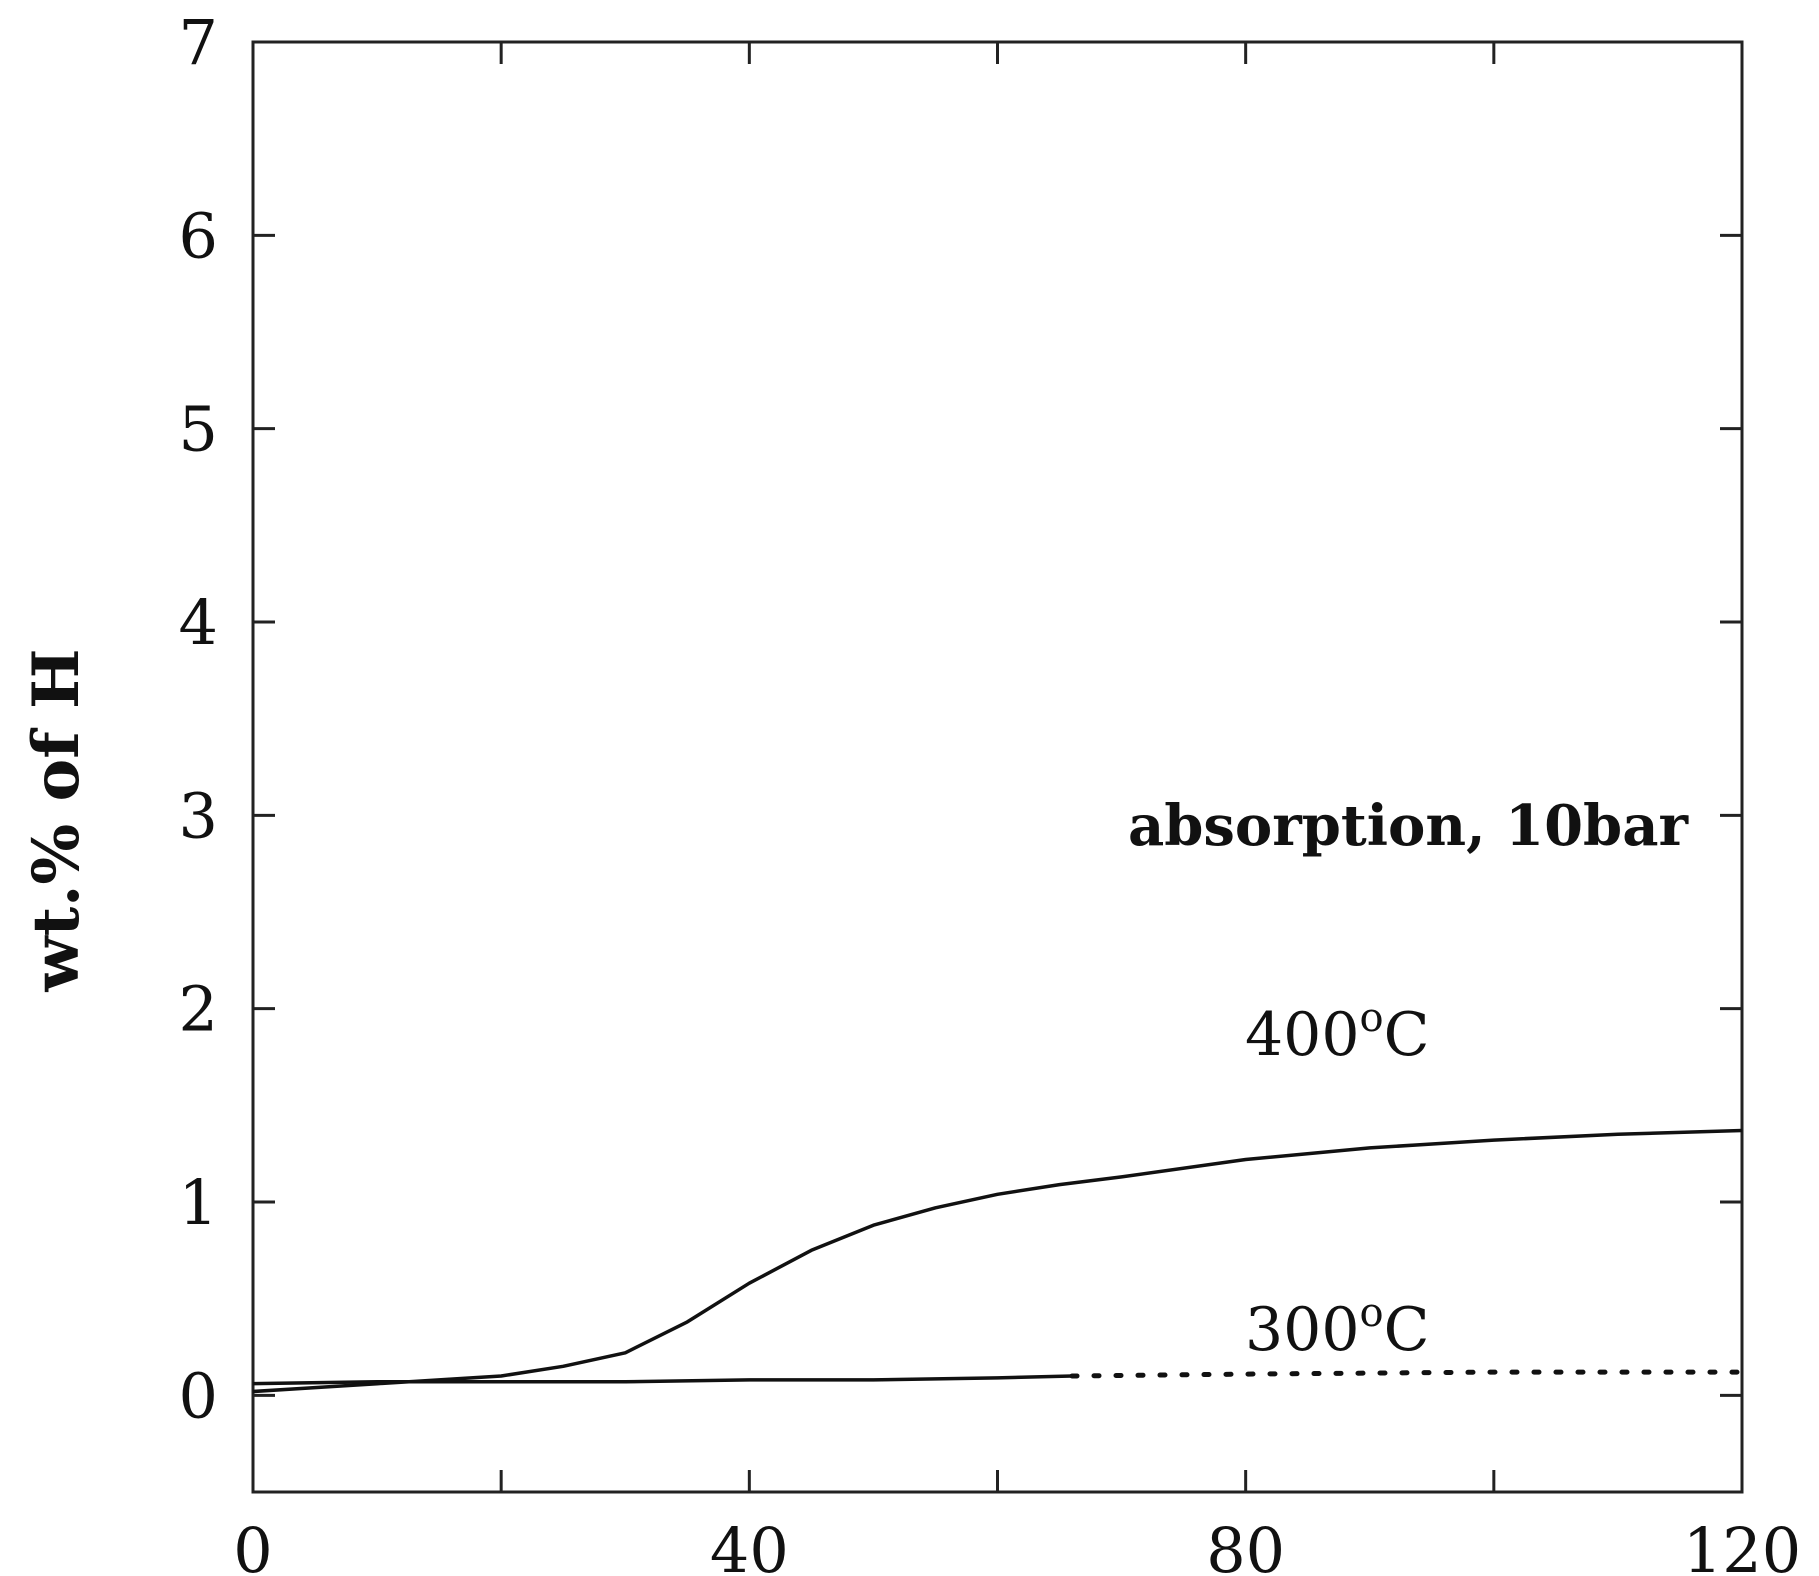 The height and width of the screenshot is (1576, 1819). I want to click on y-tick-label: 3, so click(198, 815).